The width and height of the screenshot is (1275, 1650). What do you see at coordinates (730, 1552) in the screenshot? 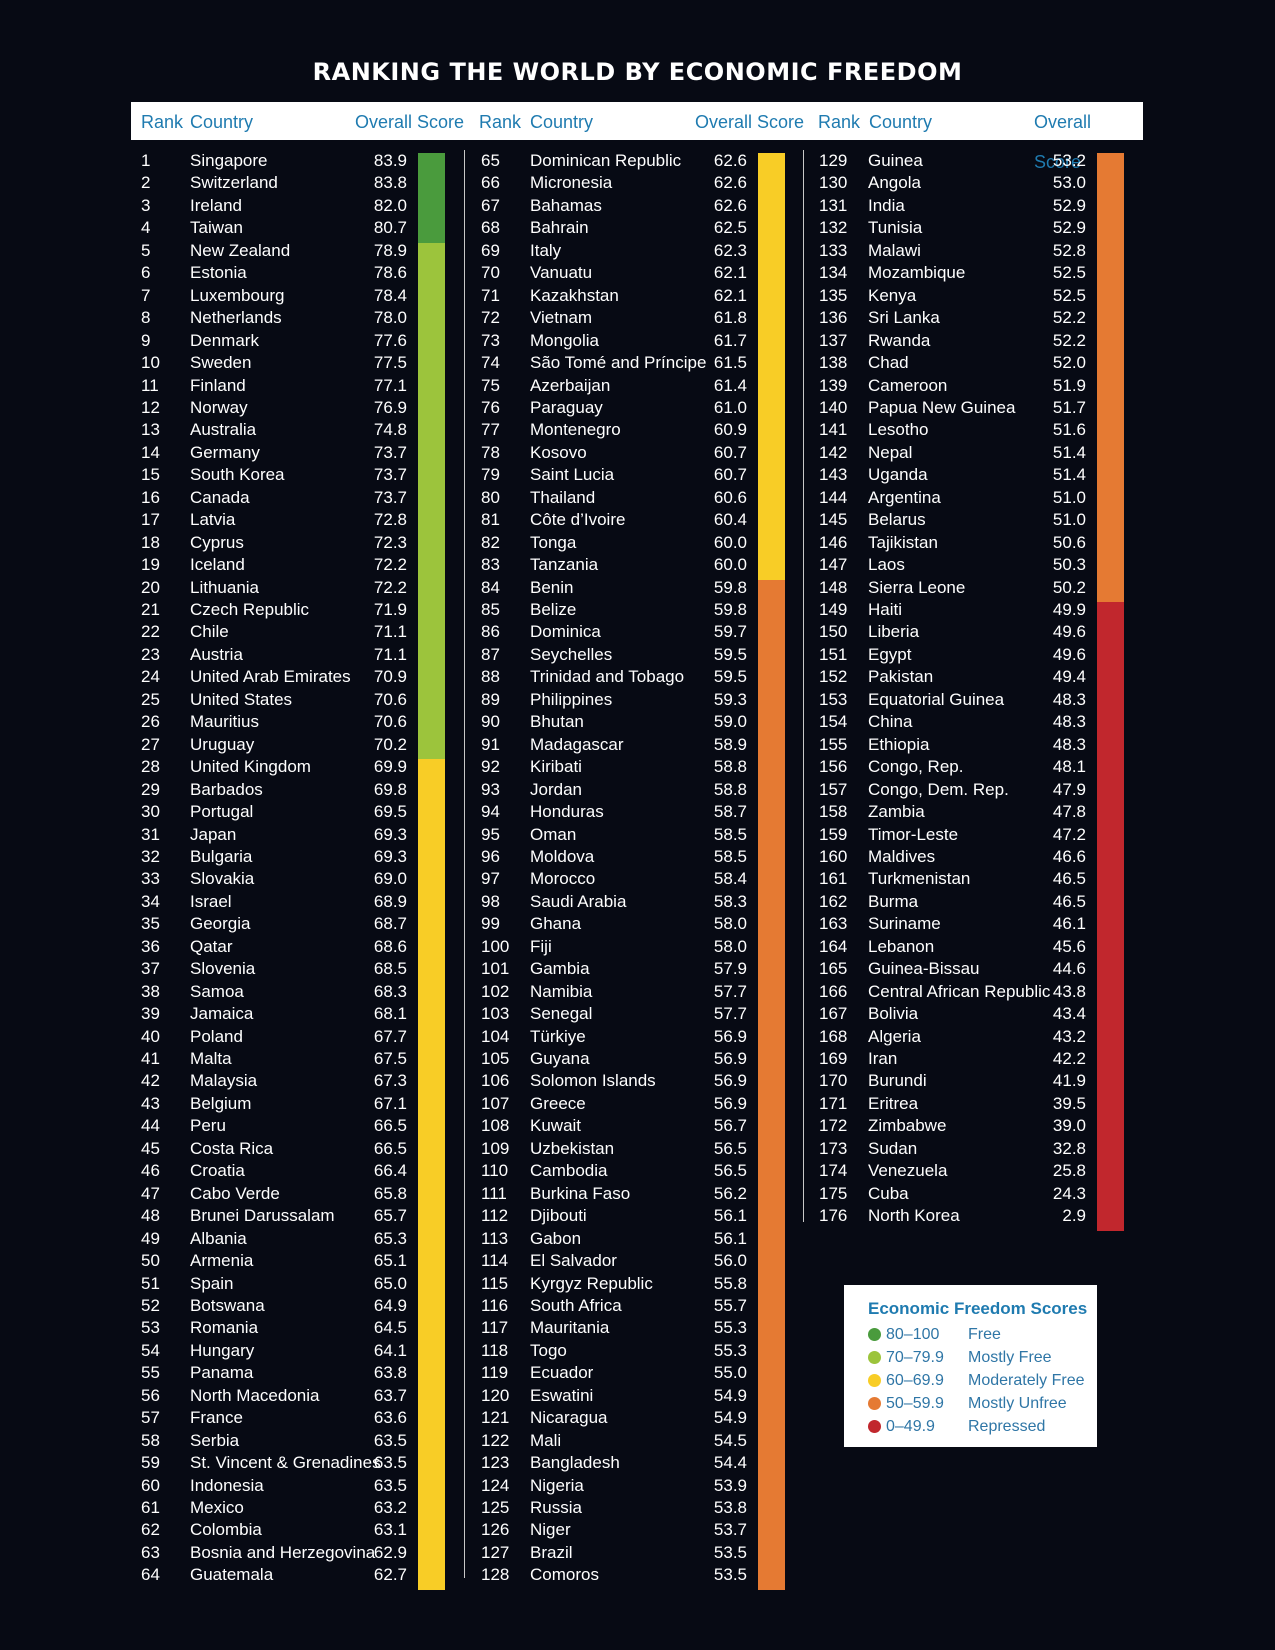
I see `score-cell: 53.5` at bounding box center [730, 1552].